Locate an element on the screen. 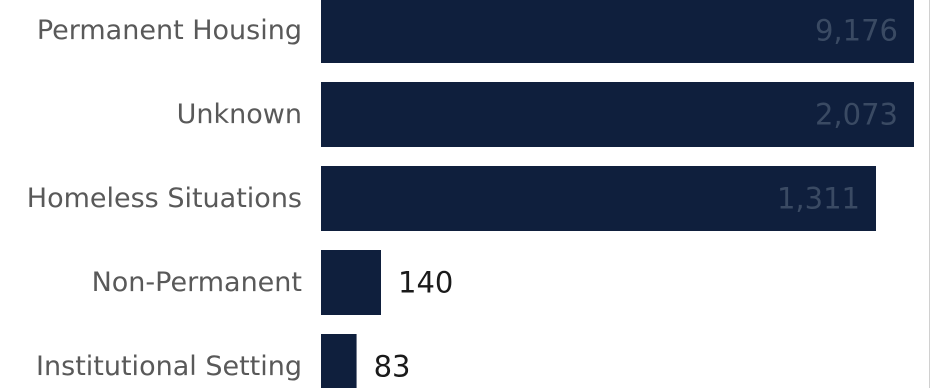 This screenshot has width=933, height=388. bar-non-permanent is located at coordinates (351, 282).